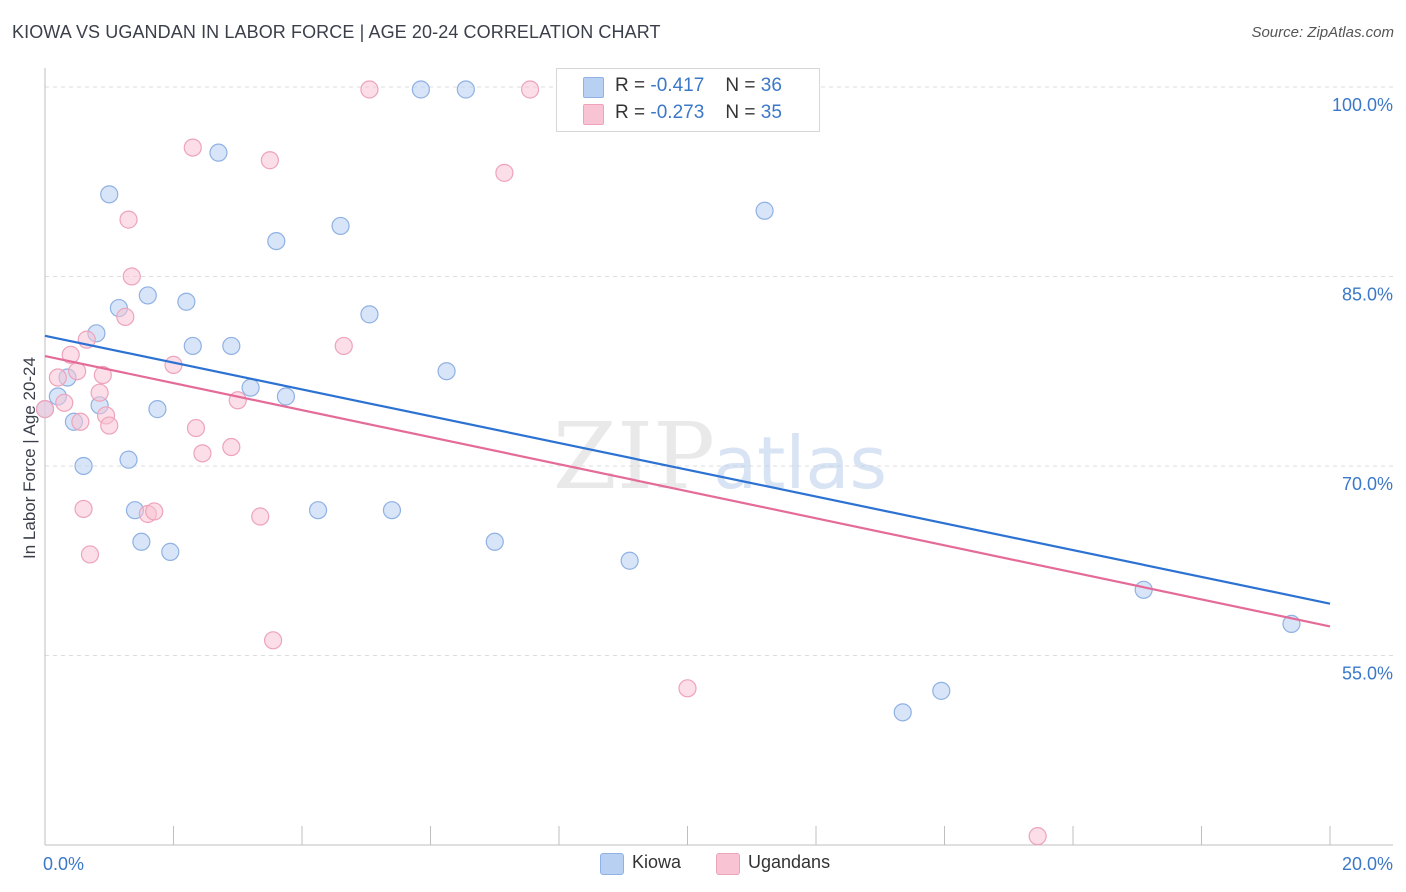  I want to click on source-credit: Source: ZipAtlas.com, so click(1322, 32).